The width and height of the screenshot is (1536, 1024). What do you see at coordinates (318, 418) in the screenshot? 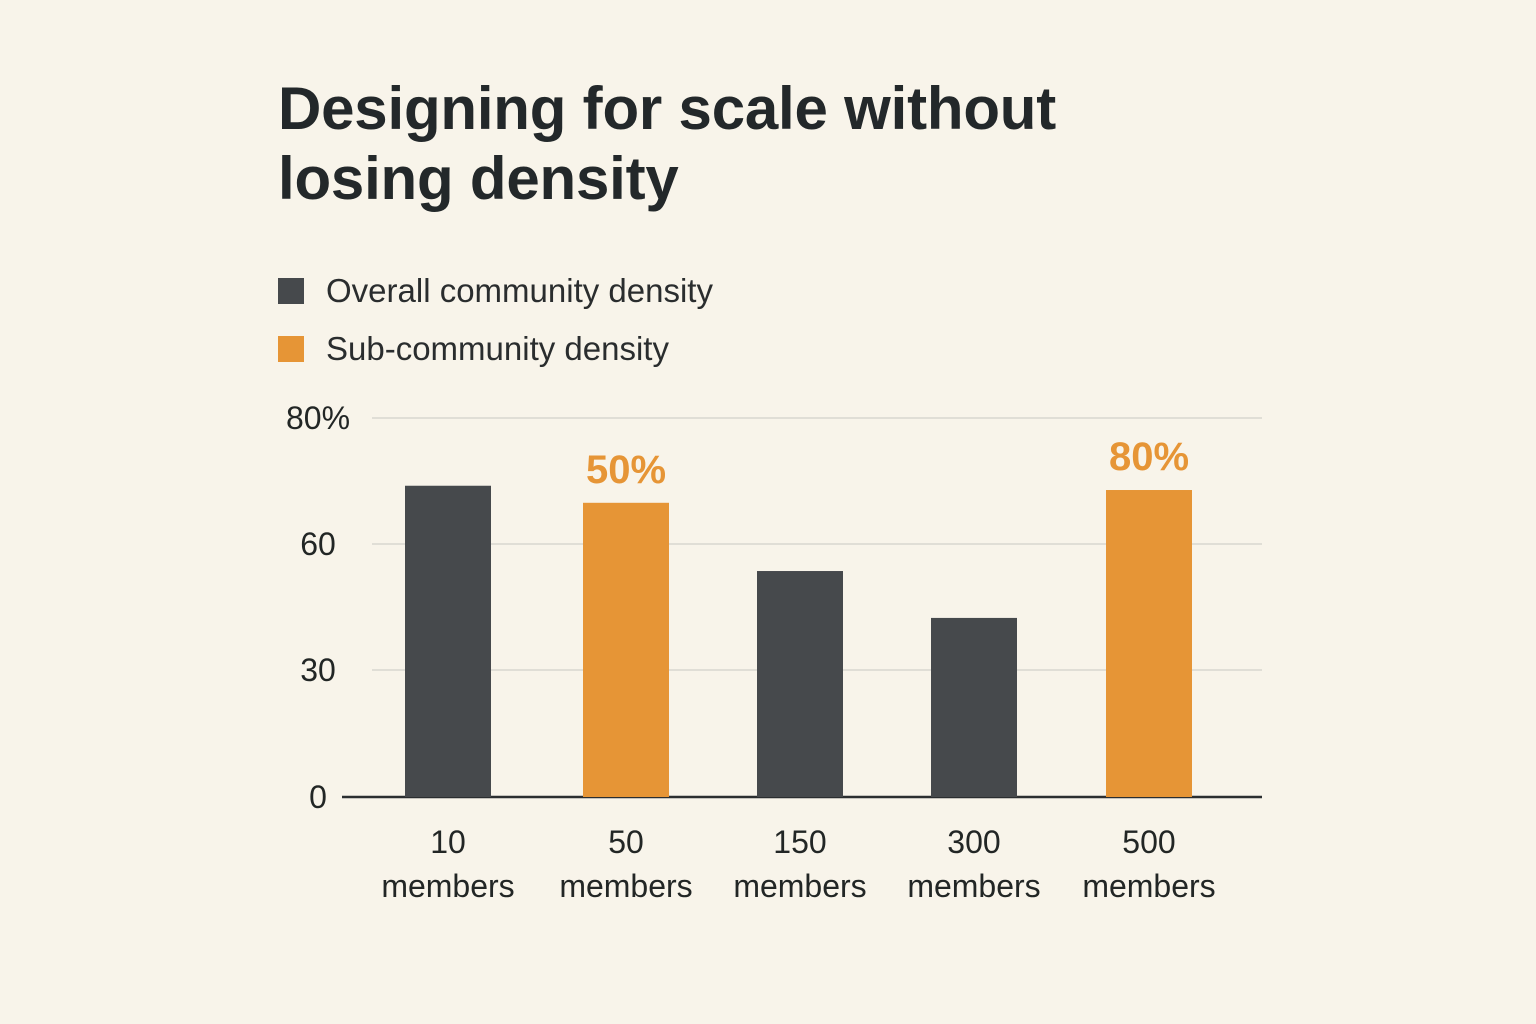
I see `y-tick-label: 80%` at bounding box center [318, 418].